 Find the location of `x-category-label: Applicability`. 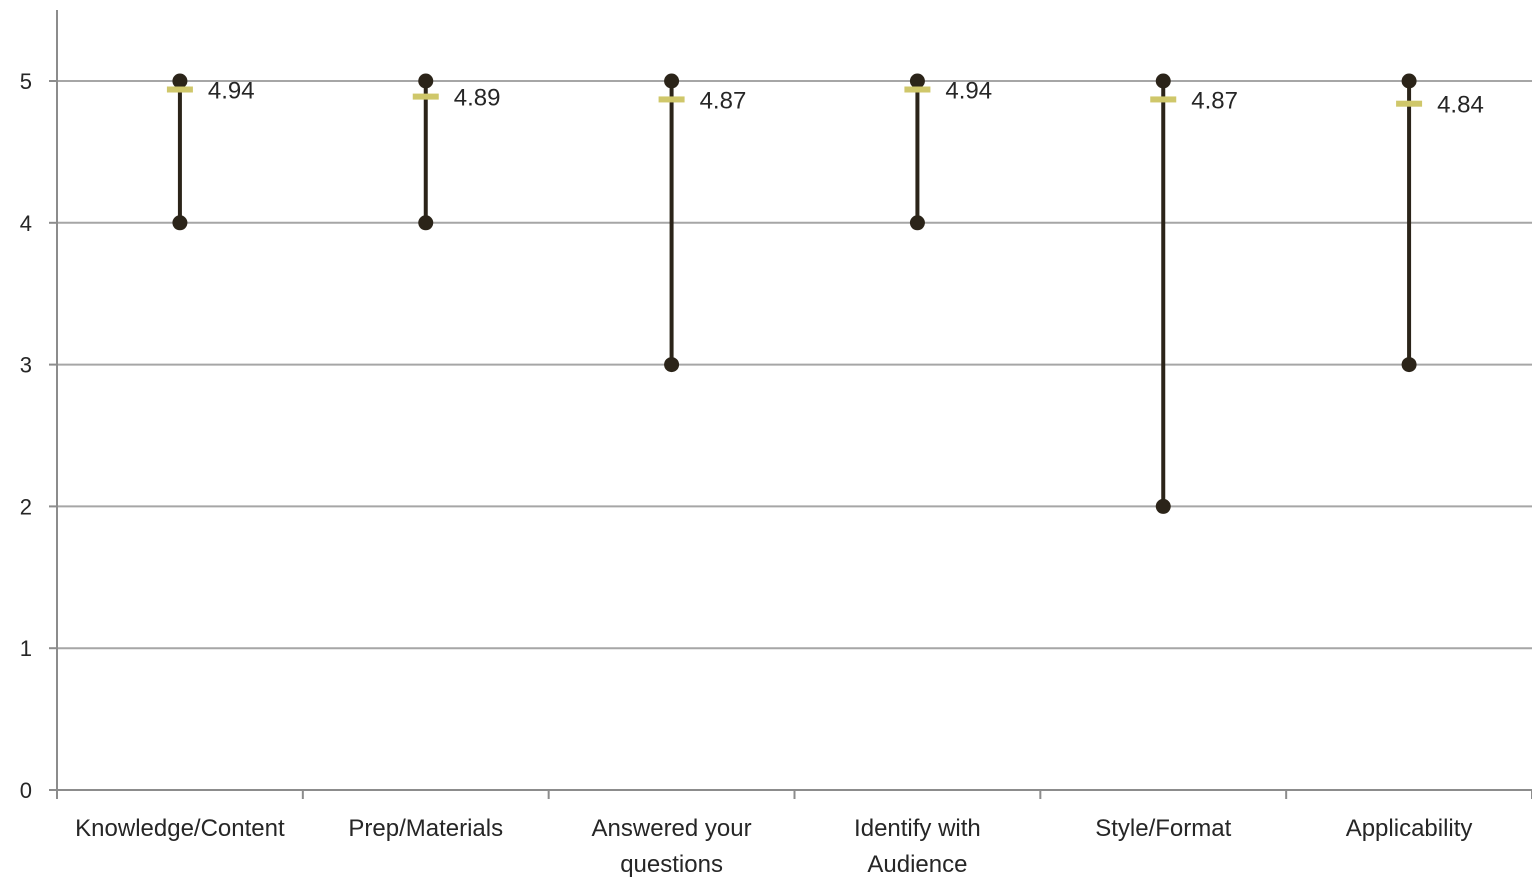

x-category-label: Applicability is located at coordinates (1409, 828).